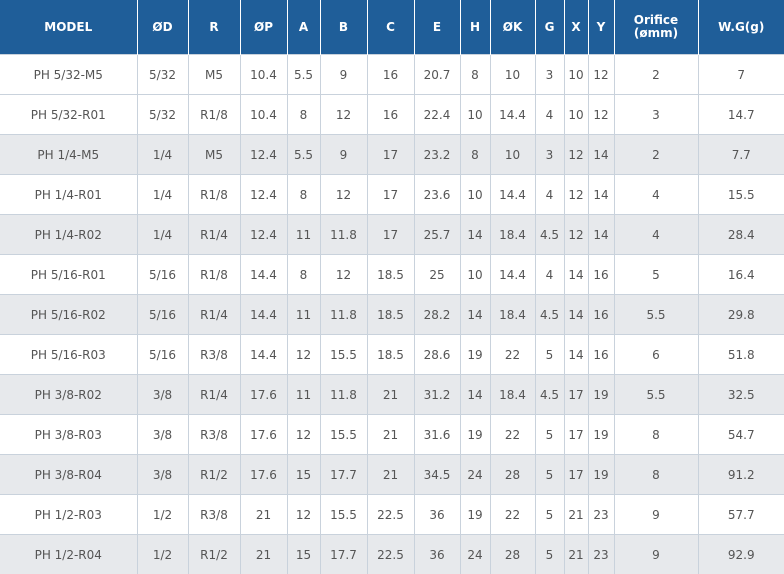 The width and height of the screenshot is (784, 574). What do you see at coordinates (741, 315) in the screenshot?
I see `cell-weight: 29.8` at bounding box center [741, 315].